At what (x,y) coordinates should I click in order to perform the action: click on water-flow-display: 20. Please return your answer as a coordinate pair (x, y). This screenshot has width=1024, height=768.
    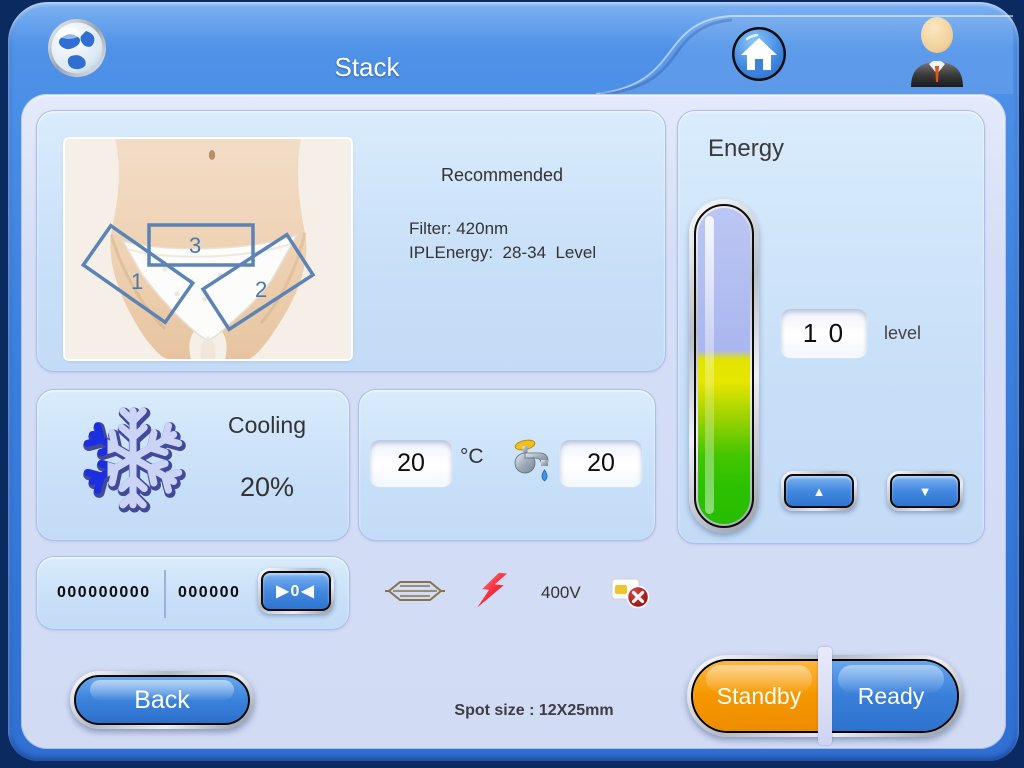
    Looking at the image, I should click on (601, 463).